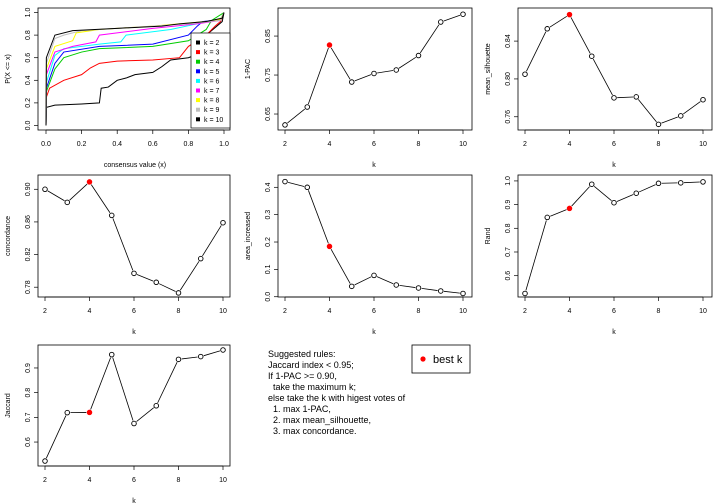  Describe the element at coordinates (329, 45) in the screenshot. I see `best-k-point` at that location.